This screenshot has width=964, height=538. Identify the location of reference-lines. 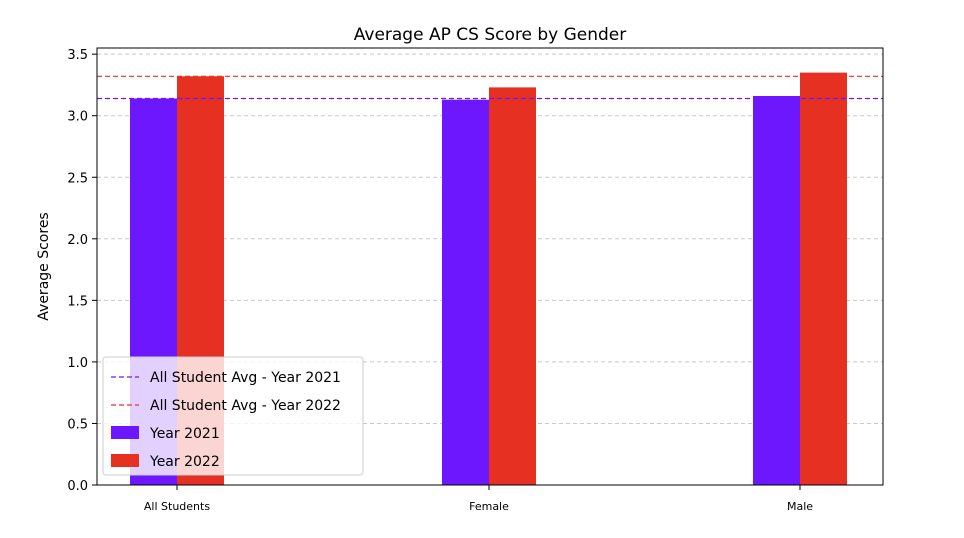
(490, 87).